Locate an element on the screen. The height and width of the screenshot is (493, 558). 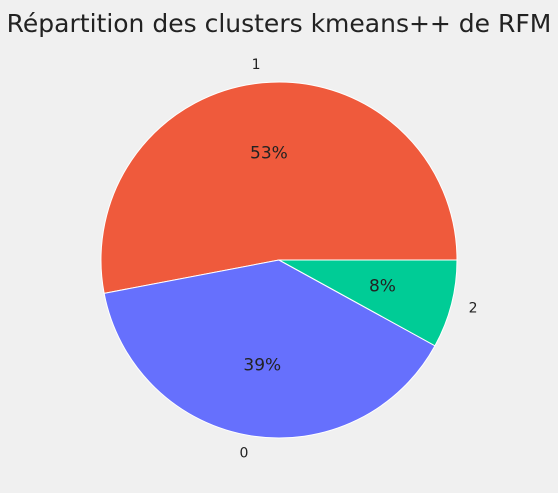
chart-title: Répartition des clusters kmeans++ de RFM is located at coordinates (279, 23).